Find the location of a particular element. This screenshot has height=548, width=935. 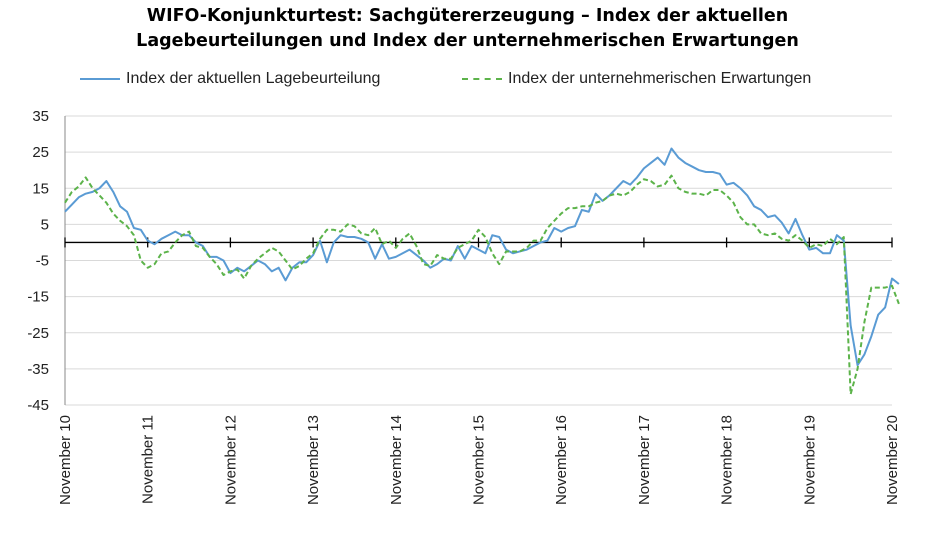

y-tick-label: -35 is located at coordinates (38, 369).